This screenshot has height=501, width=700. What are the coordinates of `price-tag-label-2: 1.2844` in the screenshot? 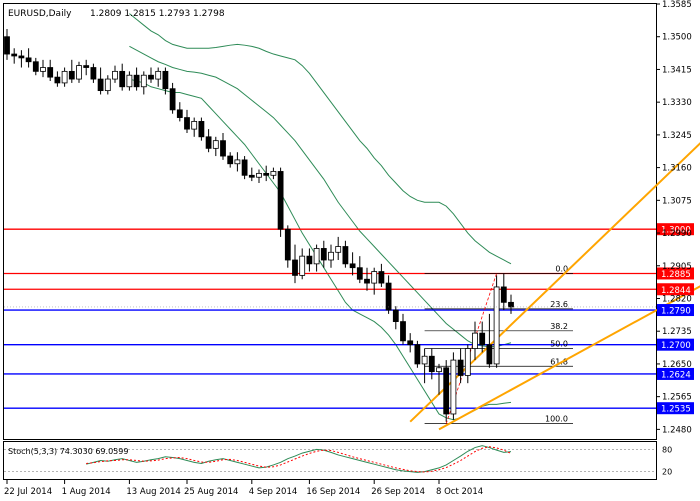 It's located at (676, 291).